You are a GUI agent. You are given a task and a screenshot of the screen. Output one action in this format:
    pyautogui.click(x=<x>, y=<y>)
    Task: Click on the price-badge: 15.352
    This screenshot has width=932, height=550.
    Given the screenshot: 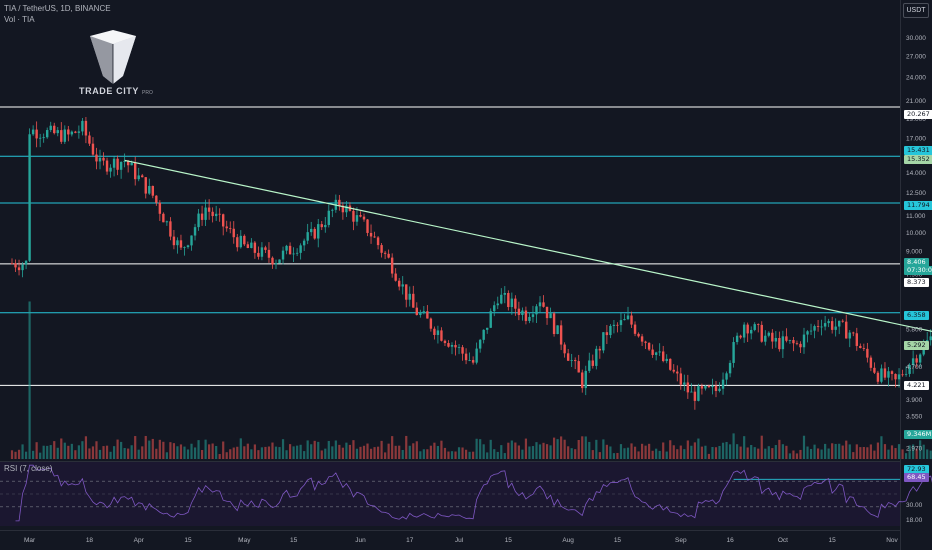 What is the action you would take?
    pyautogui.click(x=918, y=159)
    